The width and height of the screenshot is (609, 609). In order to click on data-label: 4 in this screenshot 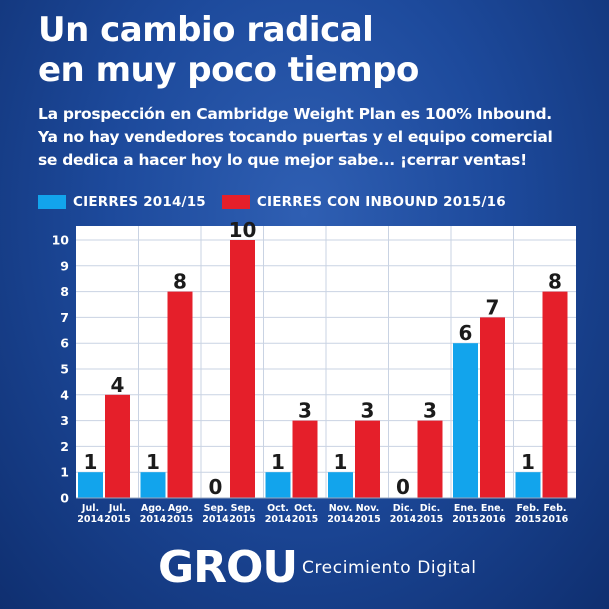, I will do `click(118, 385)`.